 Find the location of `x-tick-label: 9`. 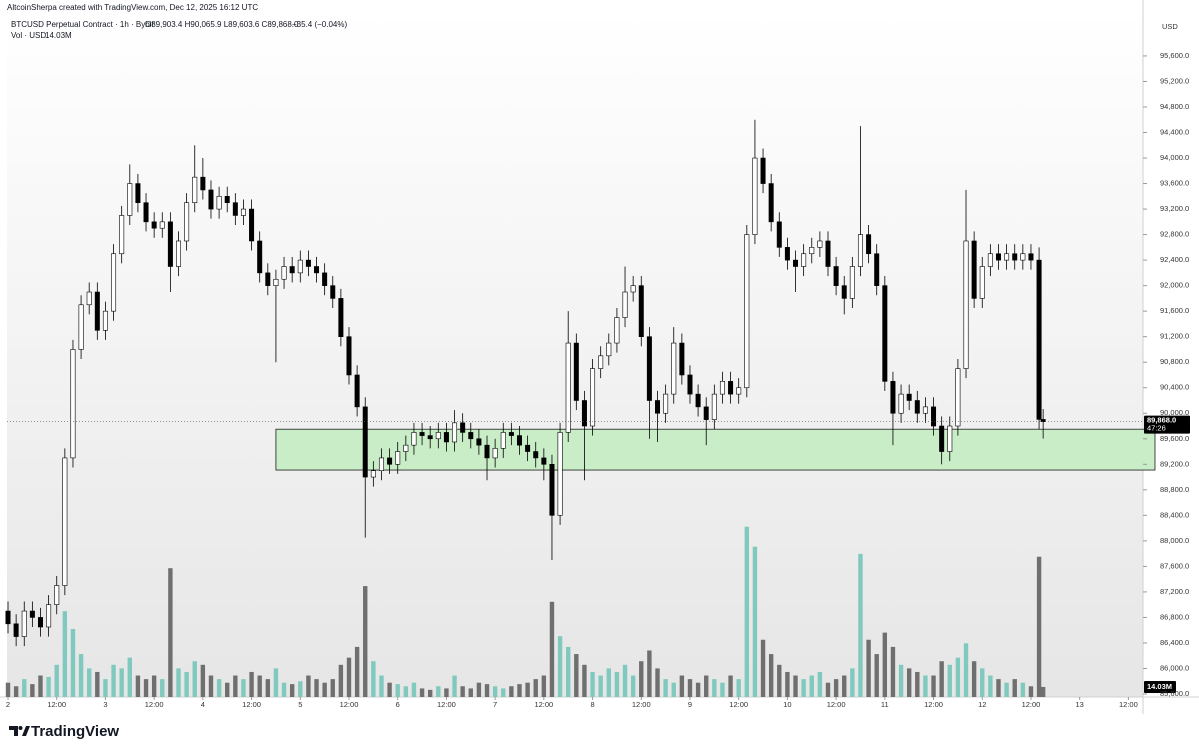

x-tick-label: 9 is located at coordinates (690, 704).